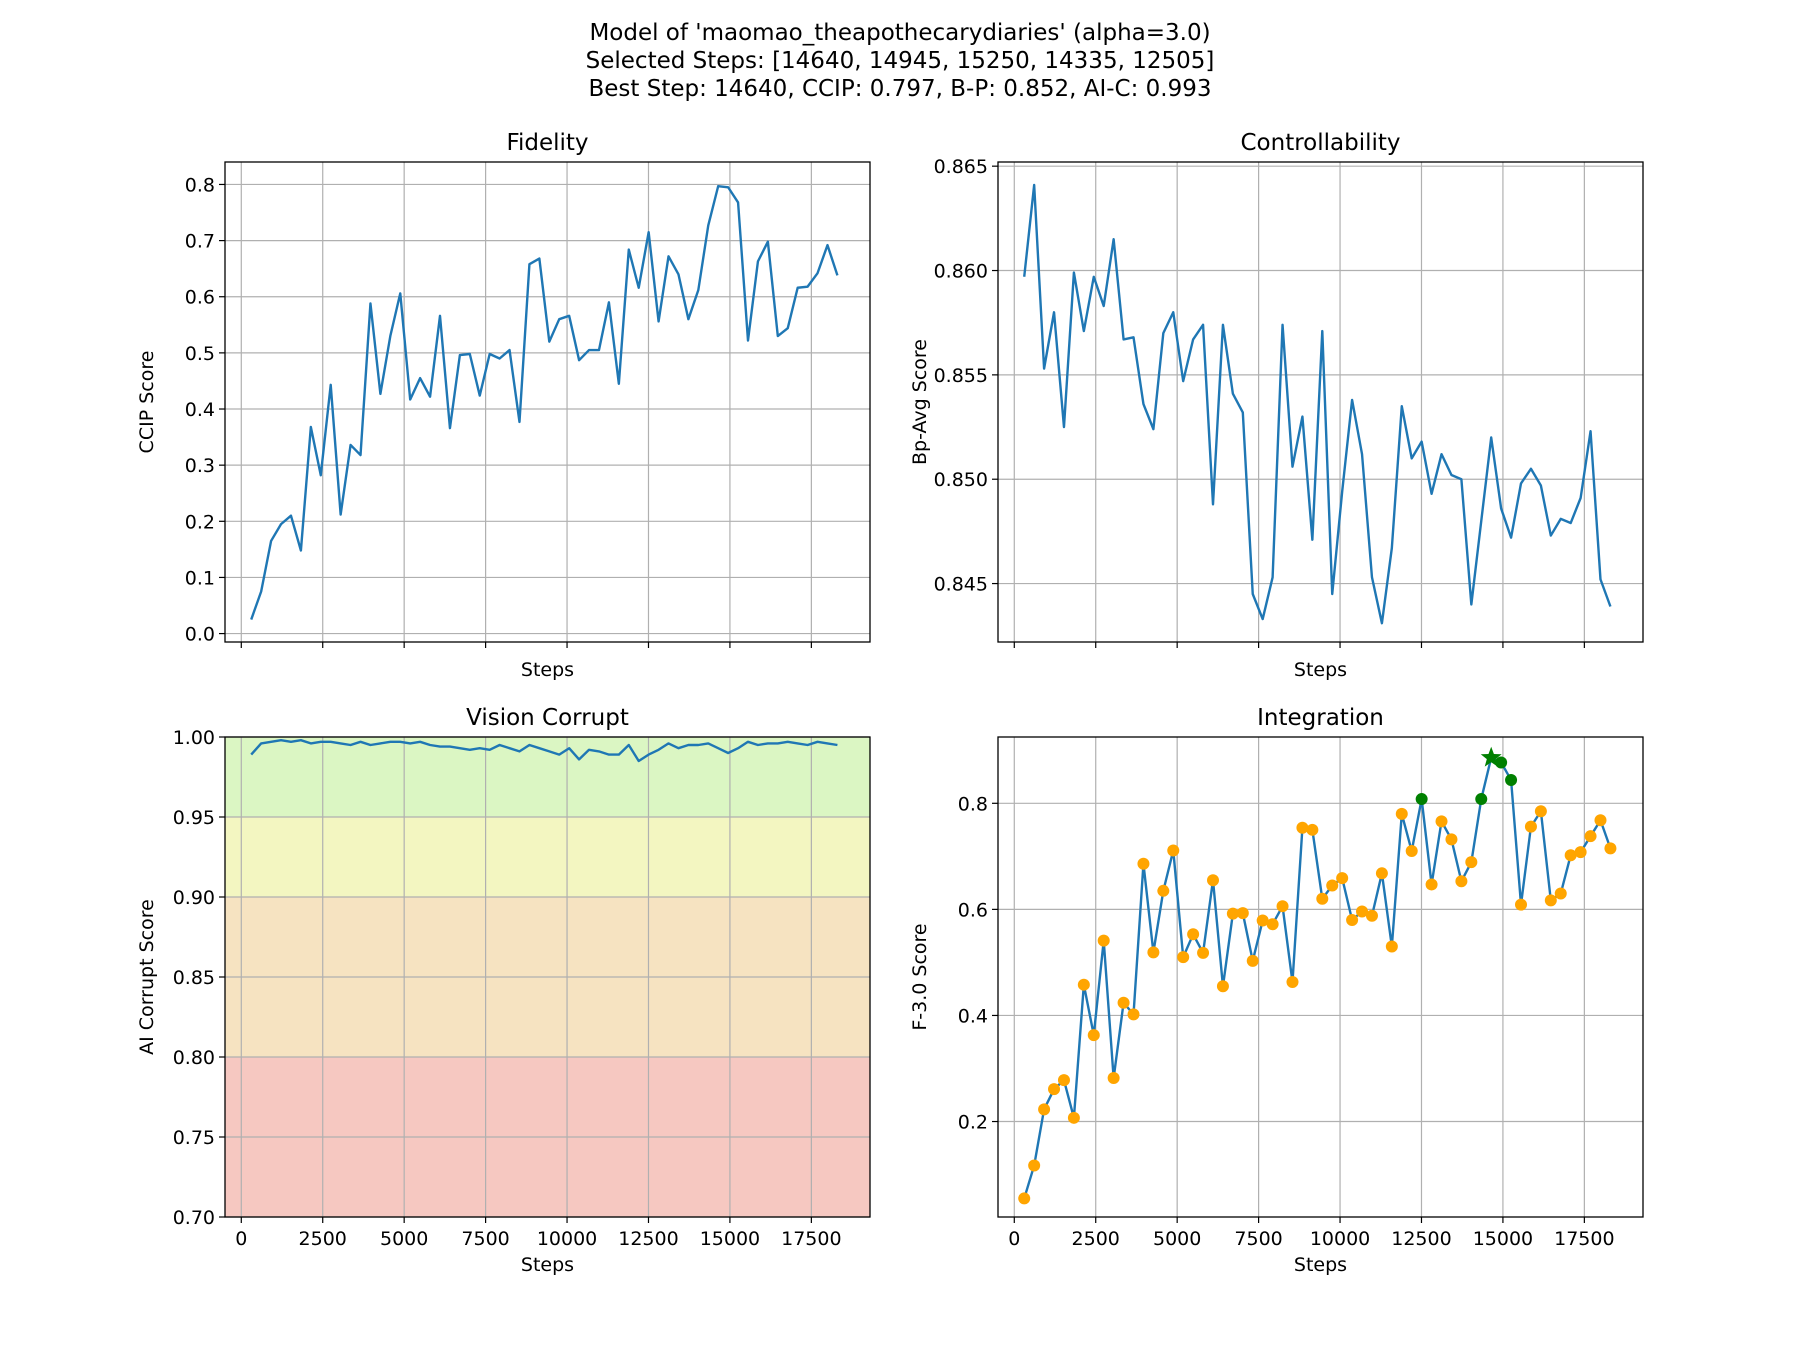 The image size is (1800, 1350). Describe the element at coordinates (811, 1239) in the screenshot. I see `vision-corrupt-xtick-label-7: 17500` at that location.